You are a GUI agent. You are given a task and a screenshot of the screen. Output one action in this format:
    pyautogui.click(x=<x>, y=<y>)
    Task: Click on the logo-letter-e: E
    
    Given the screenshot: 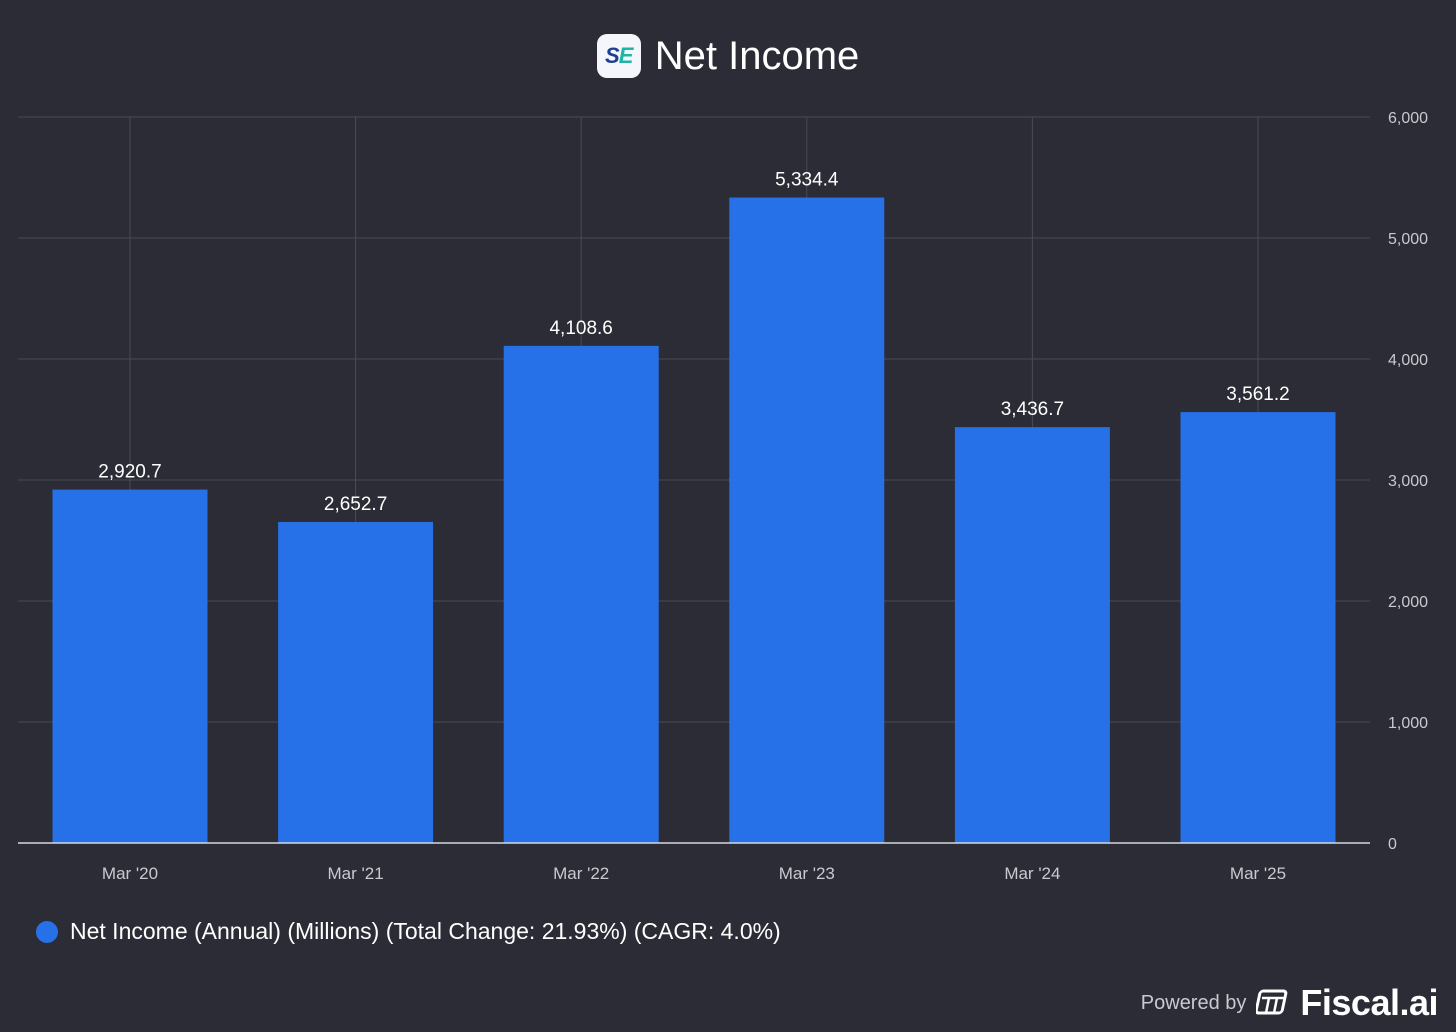 What is the action you would take?
    pyautogui.click(x=626, y=55)
    